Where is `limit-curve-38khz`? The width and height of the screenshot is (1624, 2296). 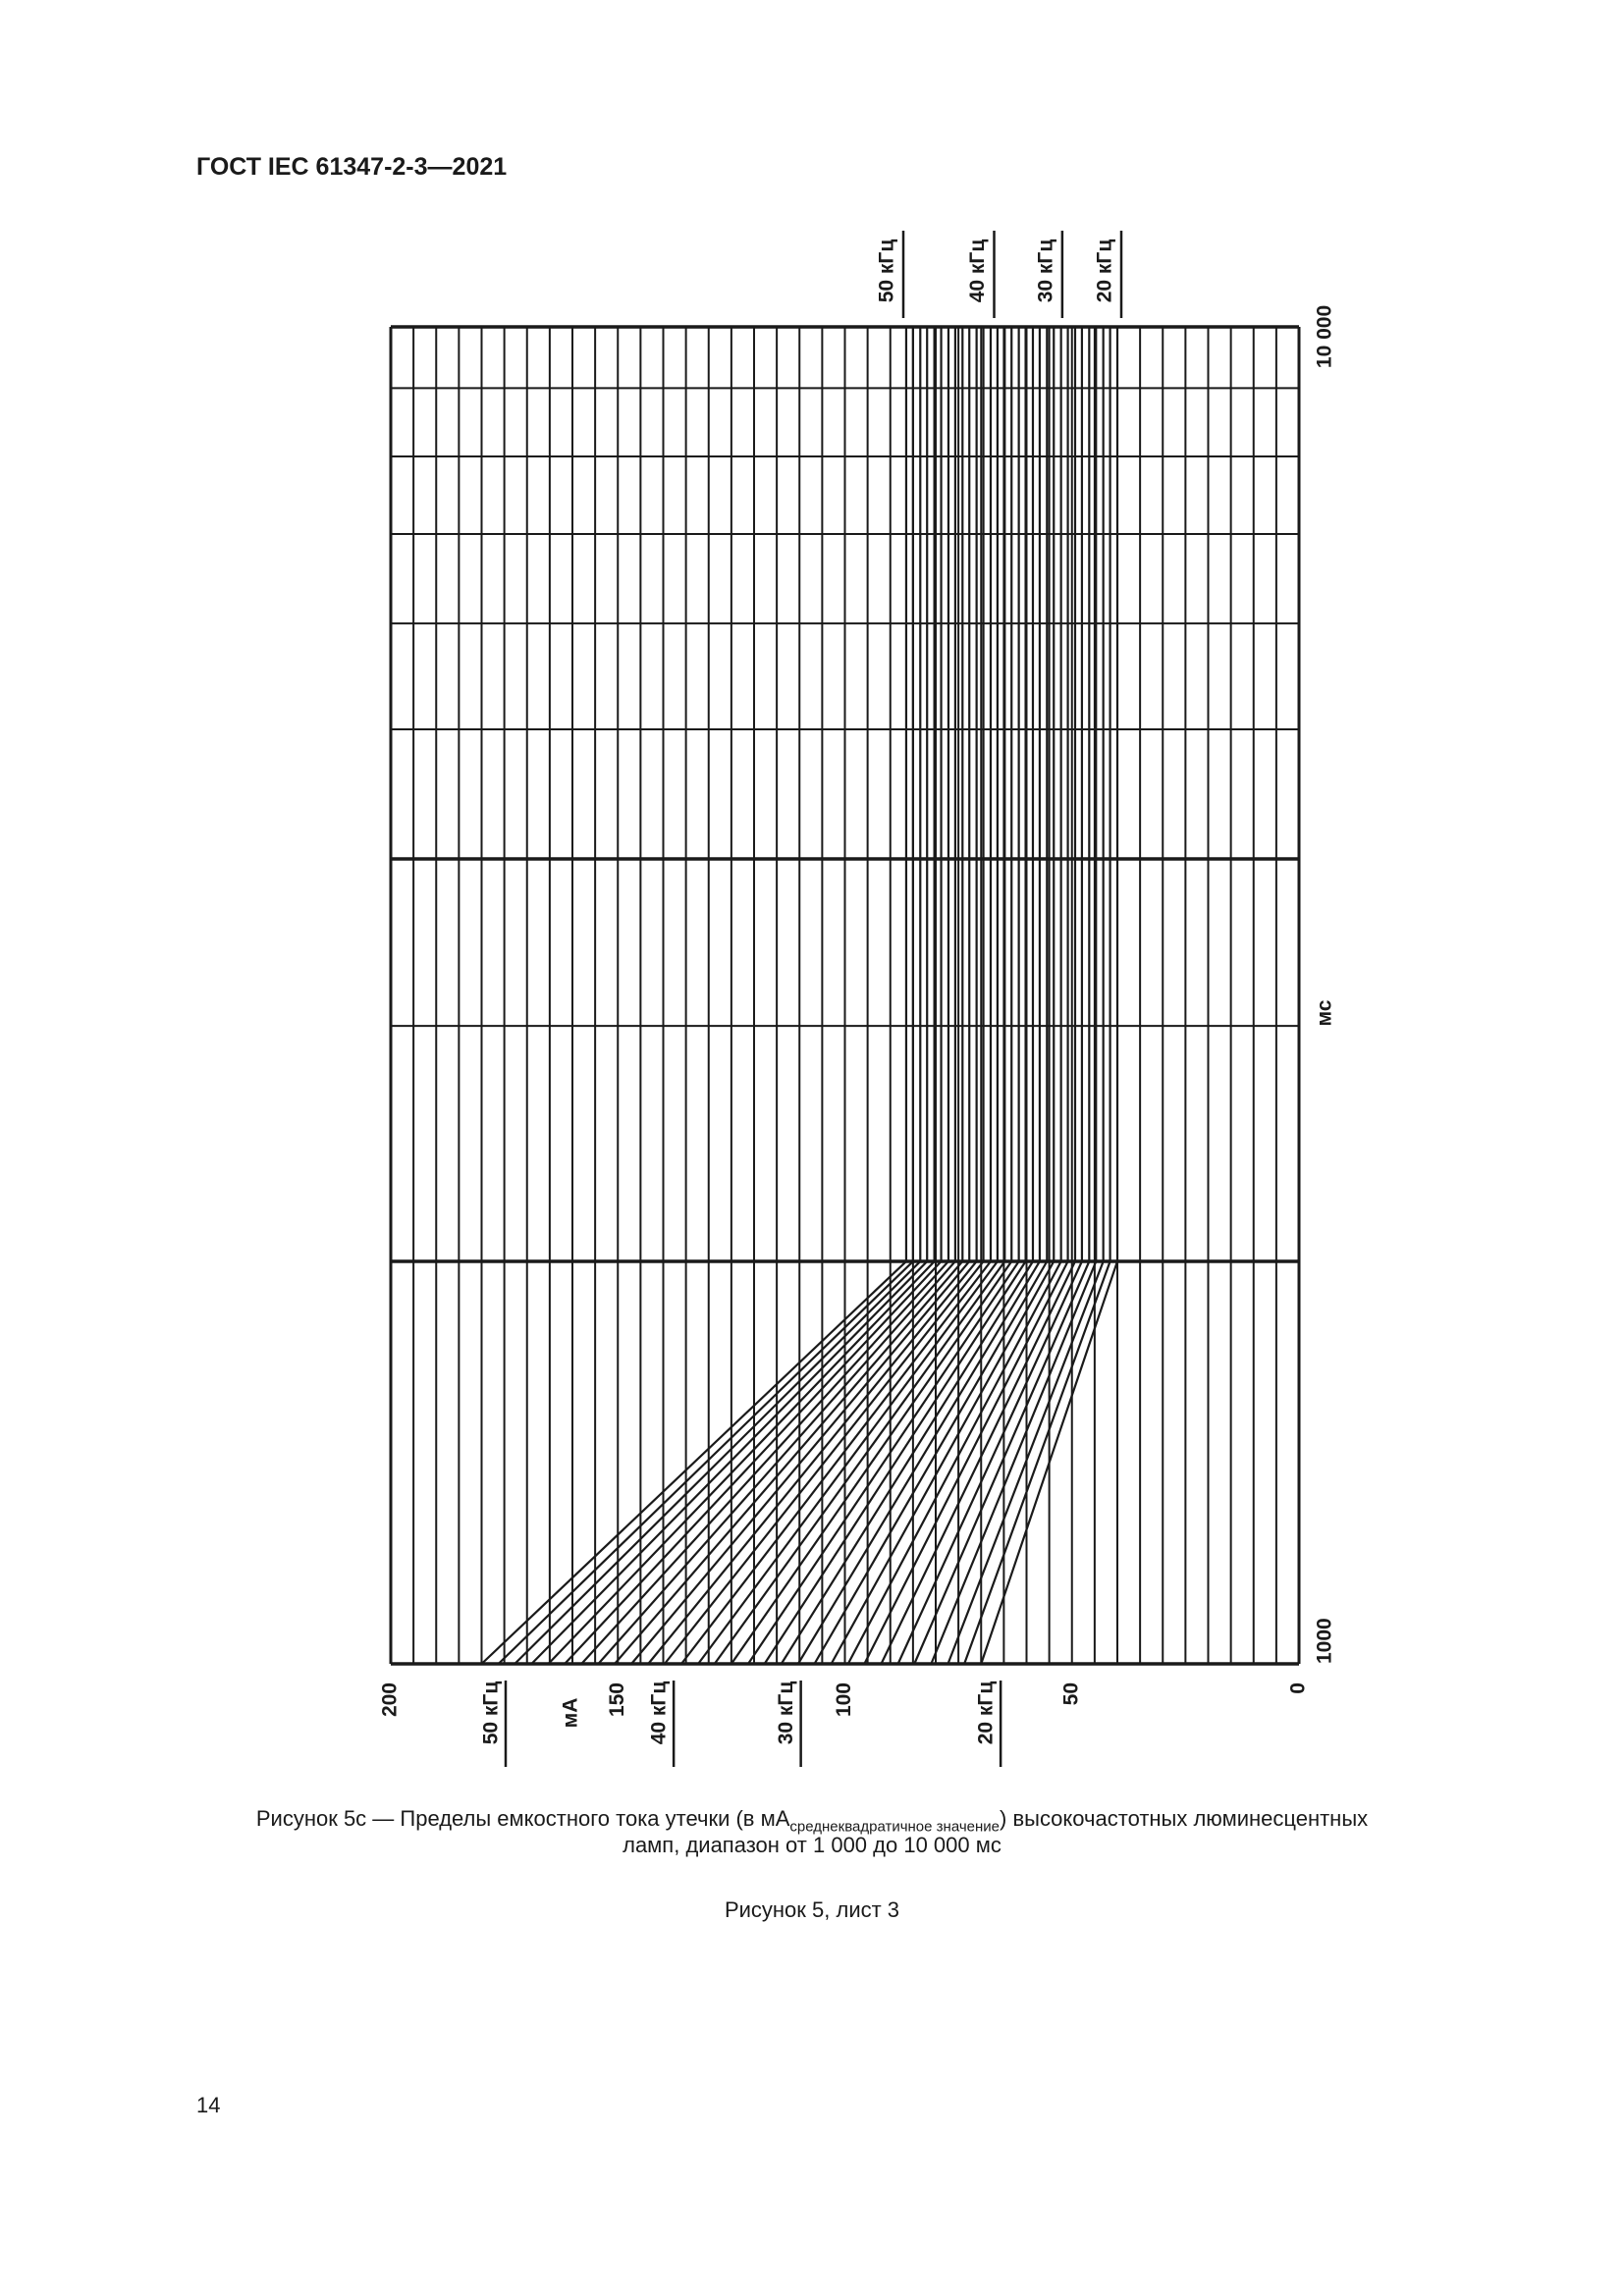
limit-curve-38khz is located at coordinates (836, 996).